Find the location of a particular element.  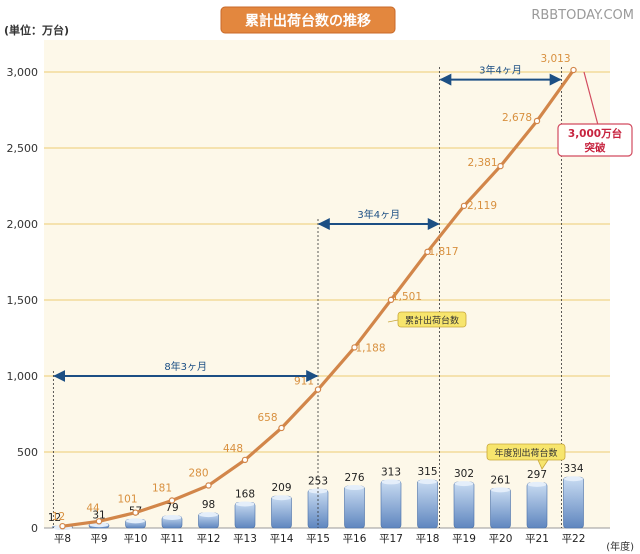

x-tick-label: 平8 is located at coordinates (62, 539).